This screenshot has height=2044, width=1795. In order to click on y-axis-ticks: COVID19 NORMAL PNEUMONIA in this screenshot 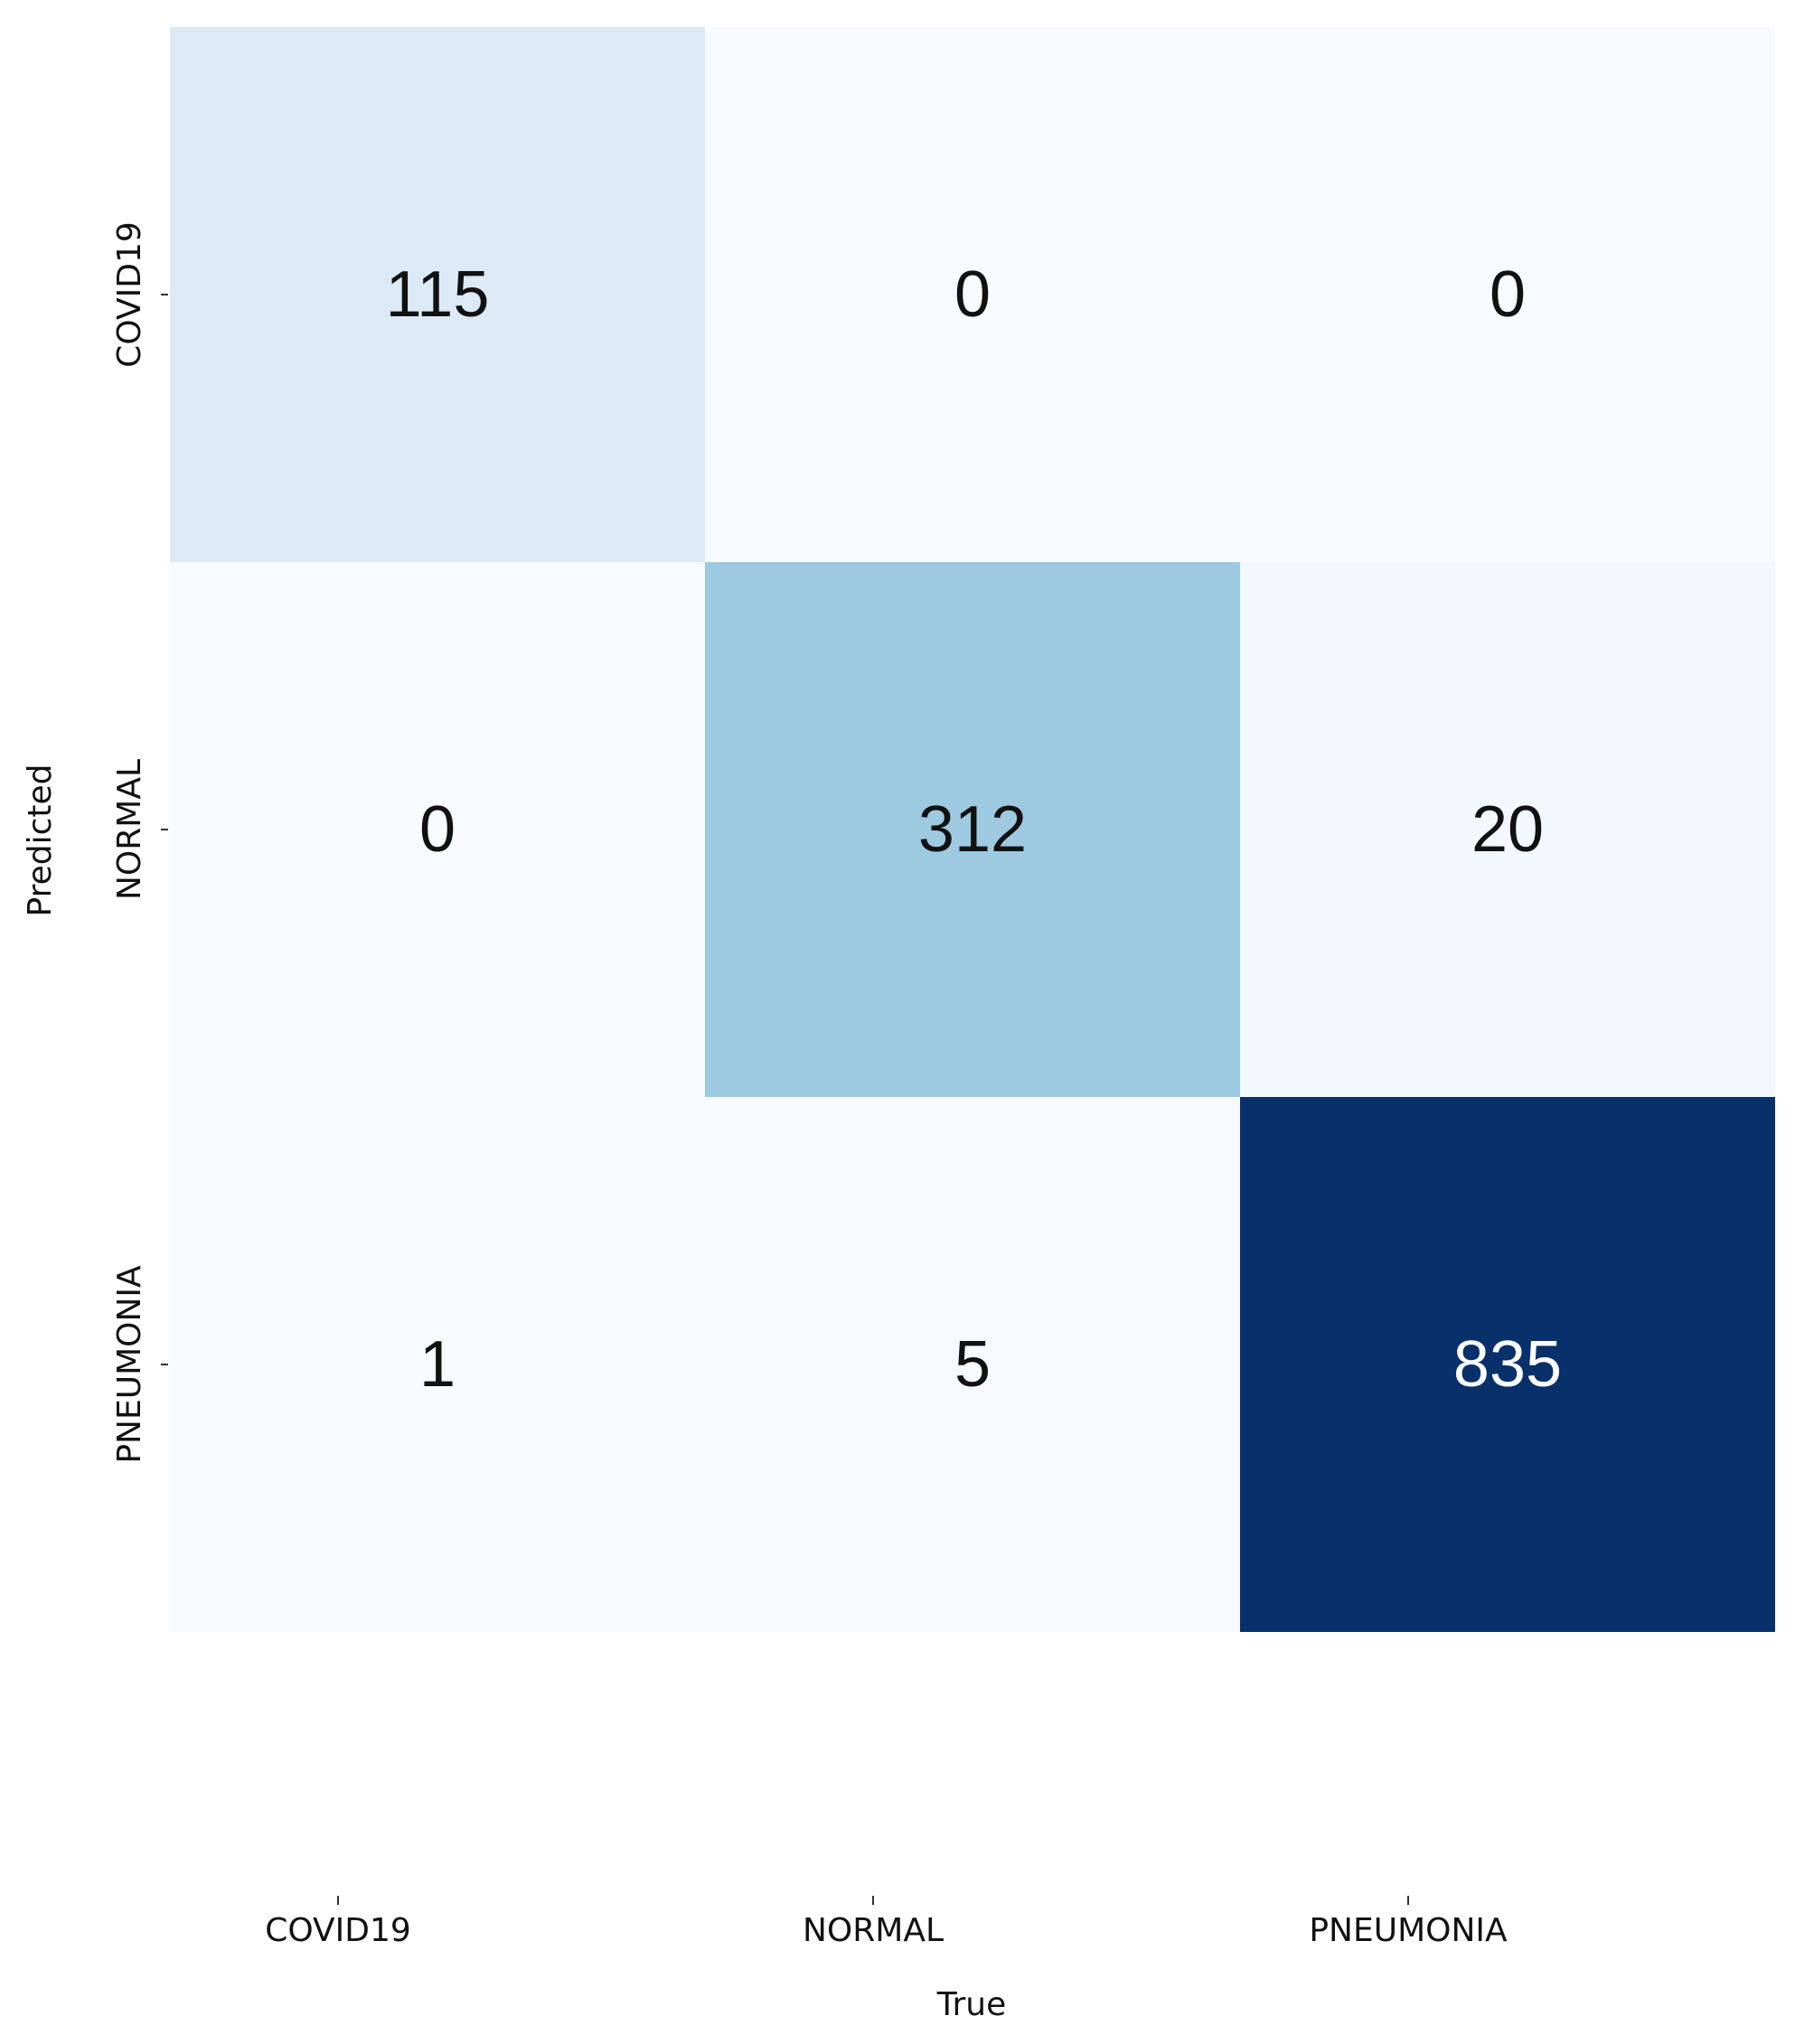, I will do `click(140, 843)`.